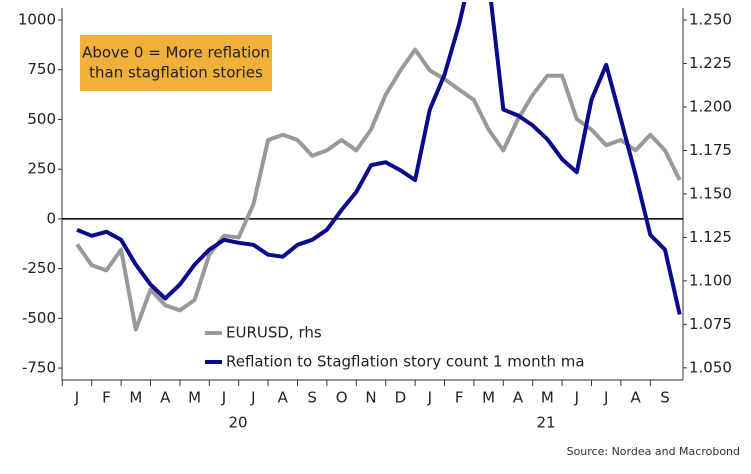  I want to click on y2-tick-label: 1.175, so click(710, 150).